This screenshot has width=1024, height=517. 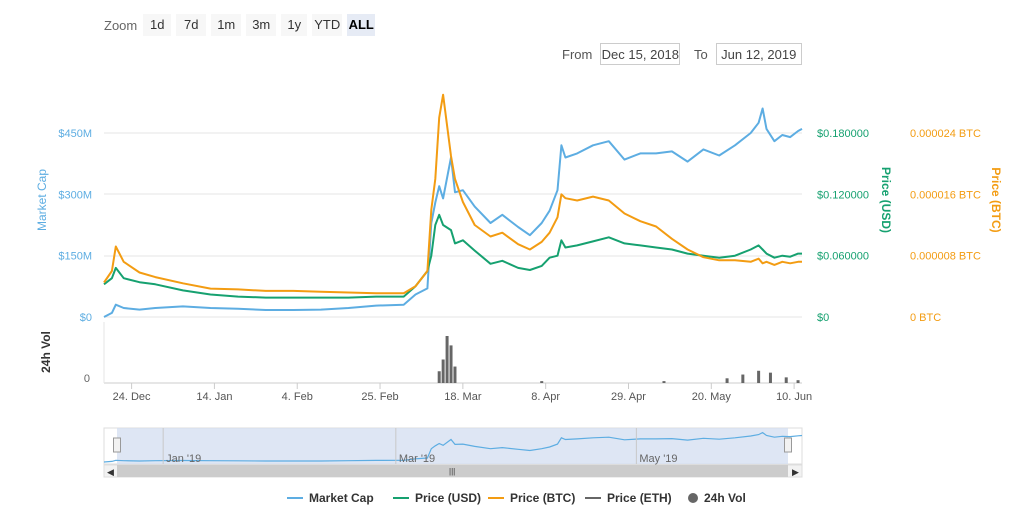 What do you see at coordinates (577, 54) in the screenshot?
I see `from-label: From` at bounding box center [577, 54].